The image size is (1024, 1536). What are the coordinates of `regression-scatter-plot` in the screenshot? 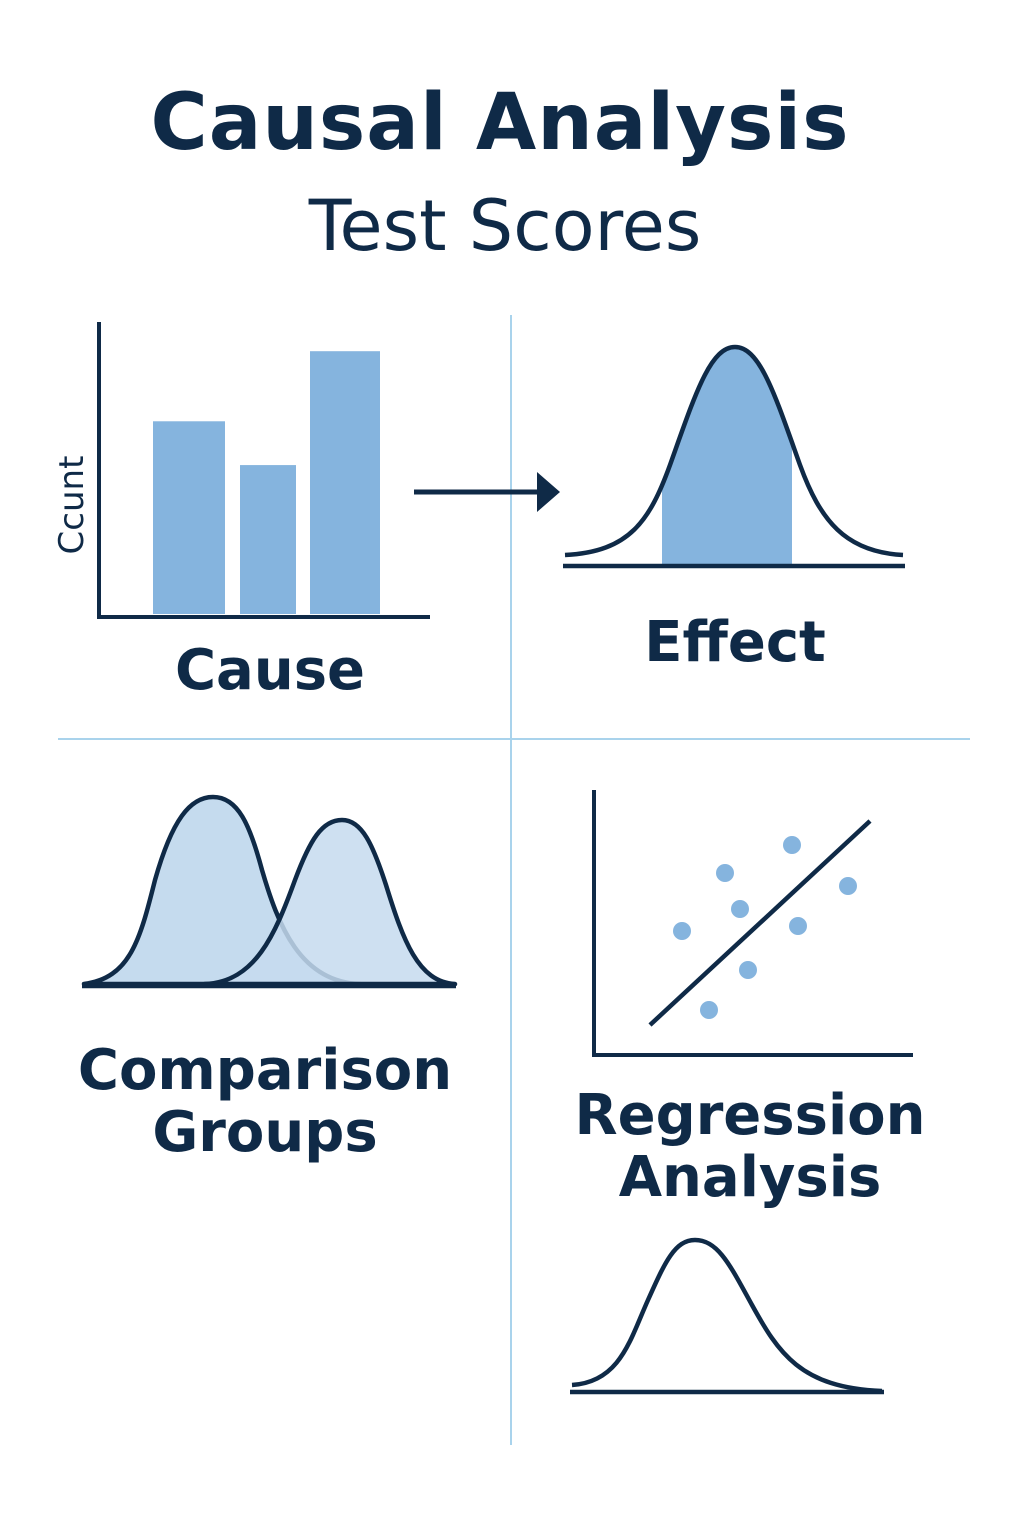 It's located at (752, 923).